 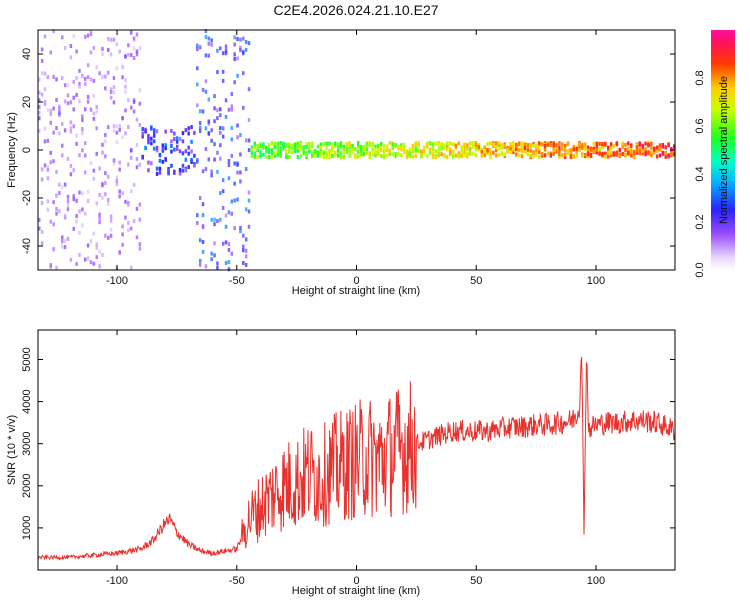 I want to click on y-tick-label: 40, so click(x=27, y=54).